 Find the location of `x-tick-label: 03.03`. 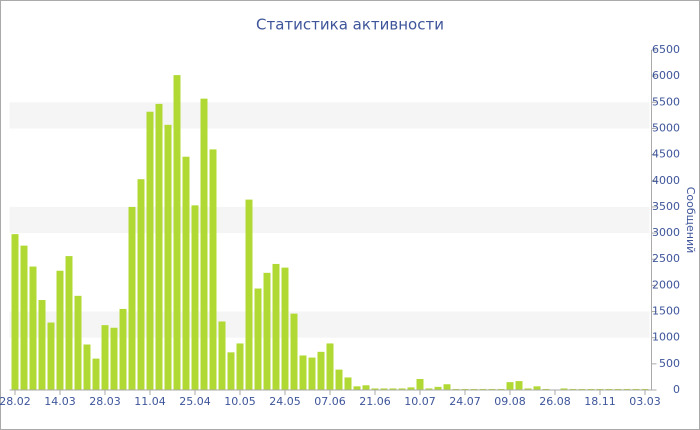

x-tick-label: 03.03 is located at coordinates (645, 401).